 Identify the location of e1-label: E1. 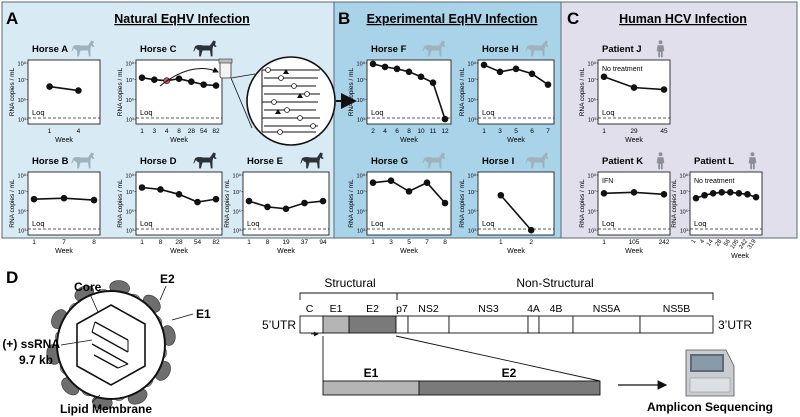
(203, 314).